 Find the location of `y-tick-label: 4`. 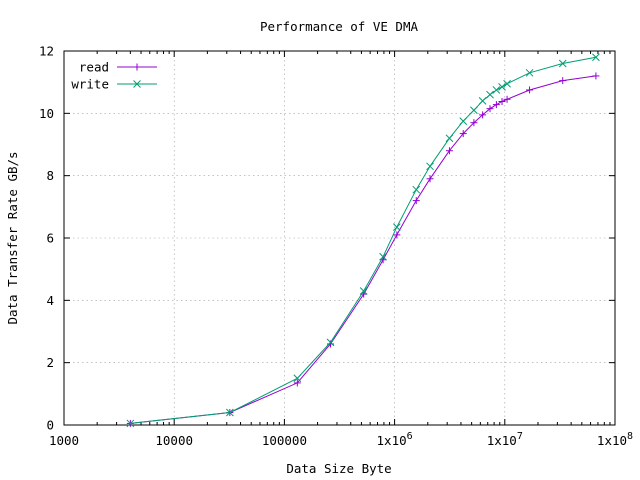

y-tick-label: 4 is located at coordinates (50, 300).